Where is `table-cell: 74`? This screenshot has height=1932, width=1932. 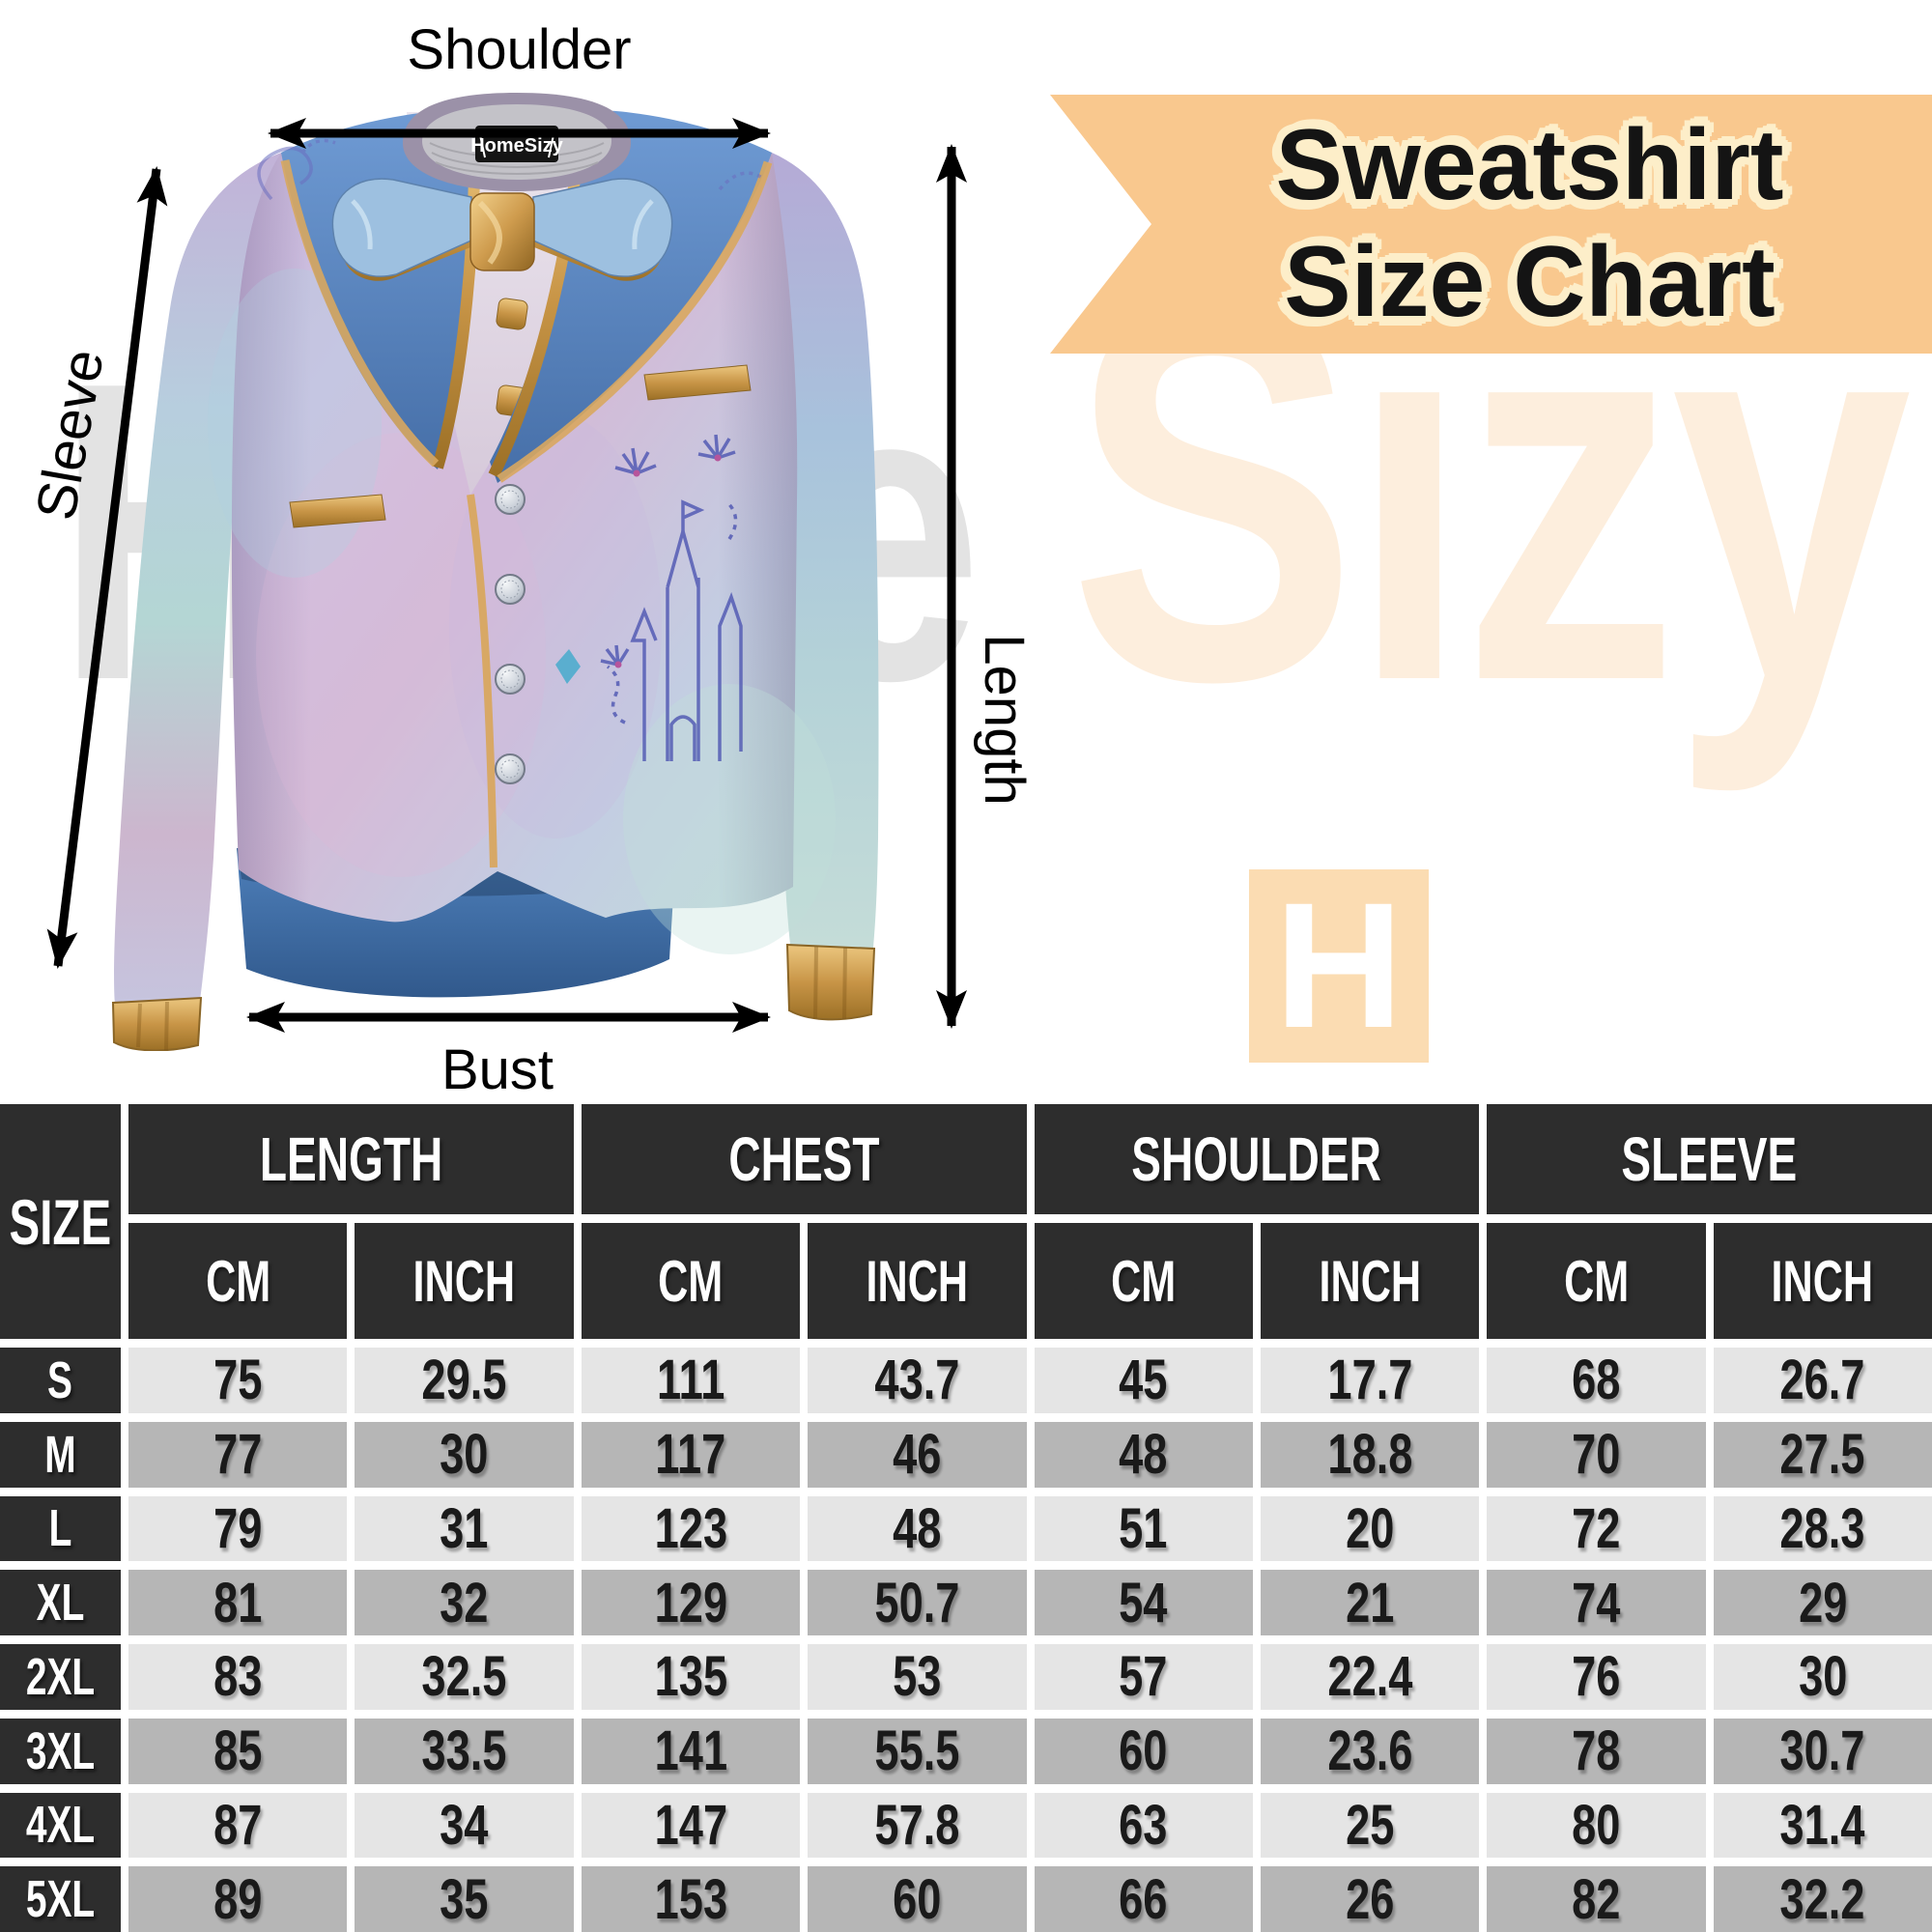
table-cell: 74 is located at coordinates (1596, 1602).